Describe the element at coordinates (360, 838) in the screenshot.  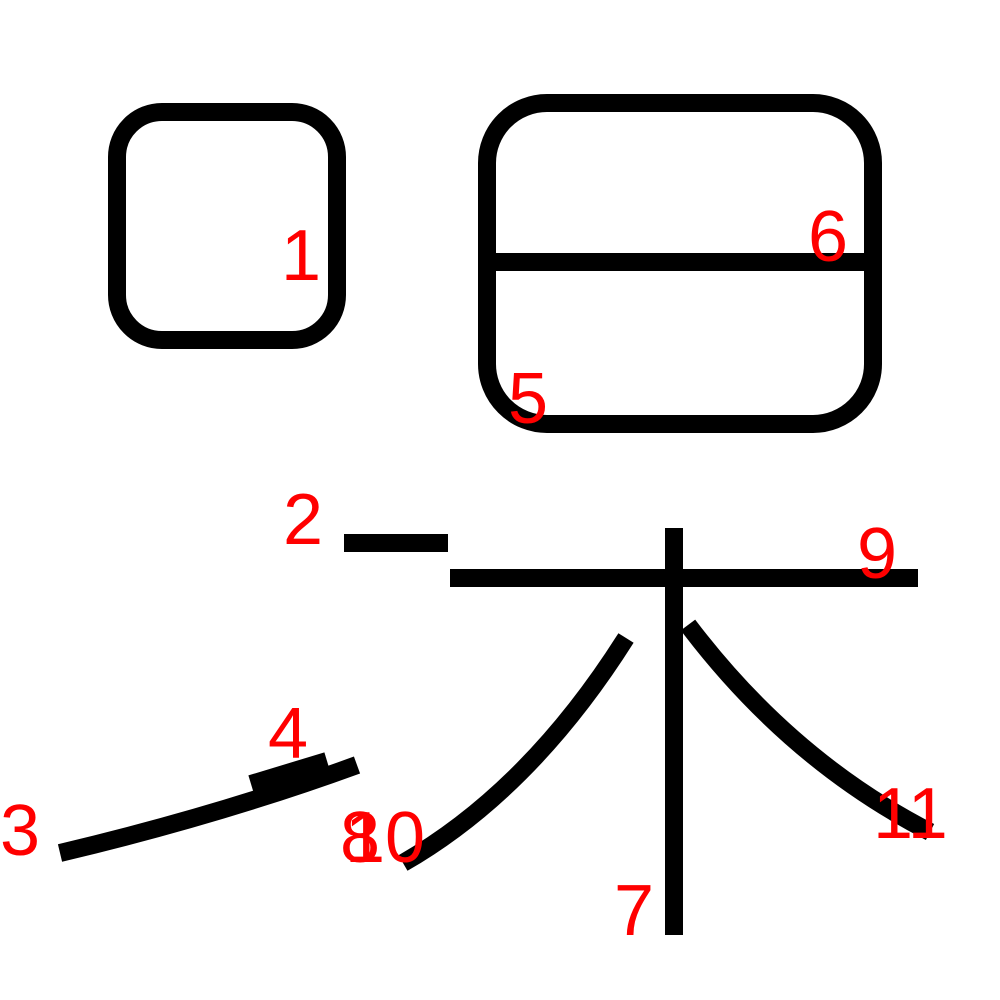
I see `stroke-number-8: 8` at that location.